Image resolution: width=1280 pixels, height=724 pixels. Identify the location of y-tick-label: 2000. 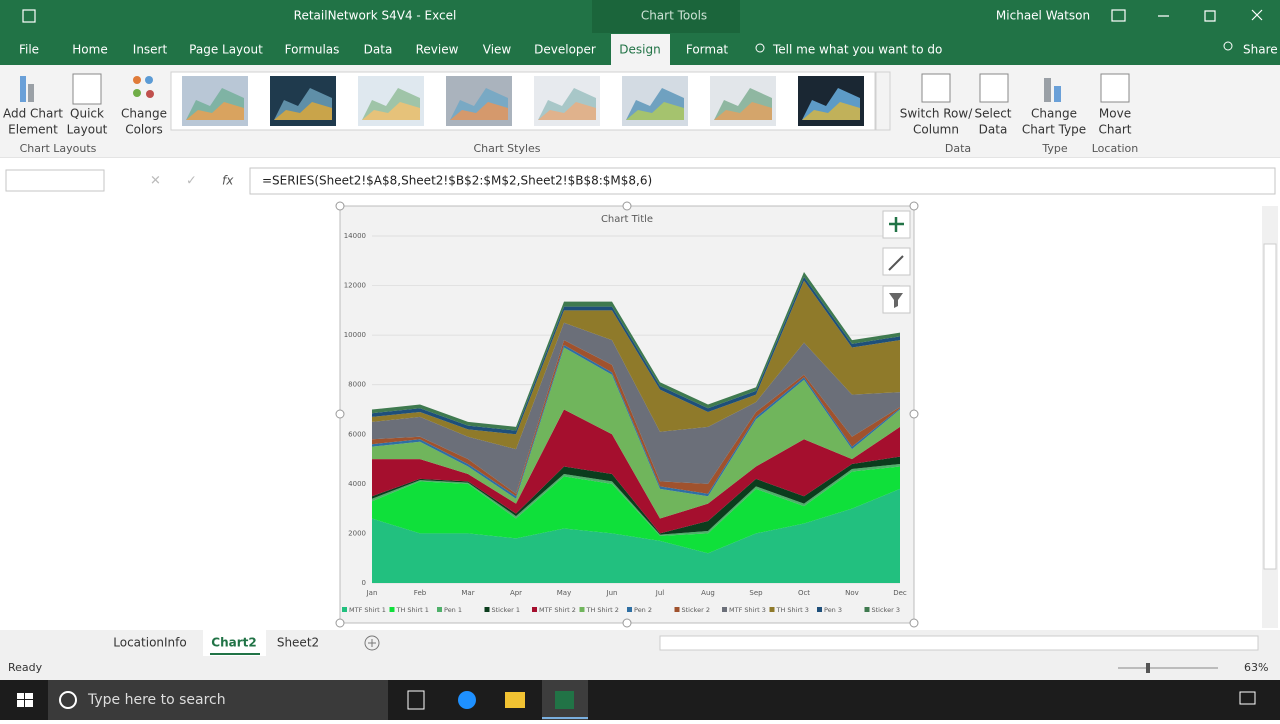
(357, 533).